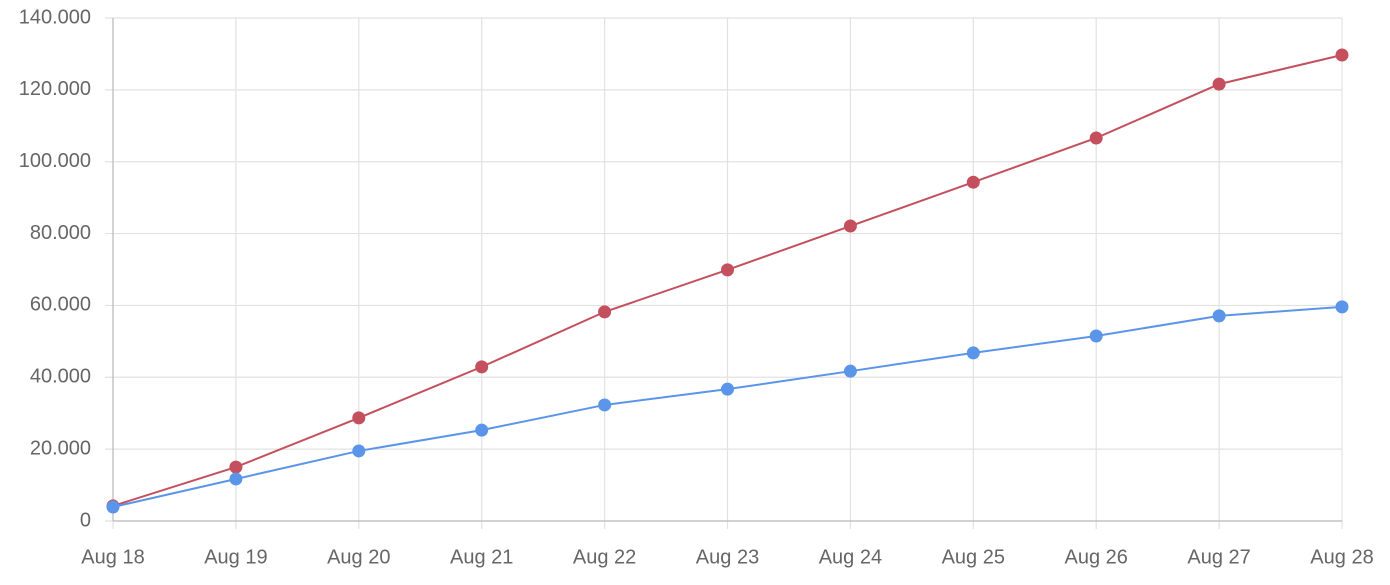 The image size is (1390, 585). Describe the element at coordinates (55, 89) in the screenshot. I see `y-tick-label: 120.000` at that location.